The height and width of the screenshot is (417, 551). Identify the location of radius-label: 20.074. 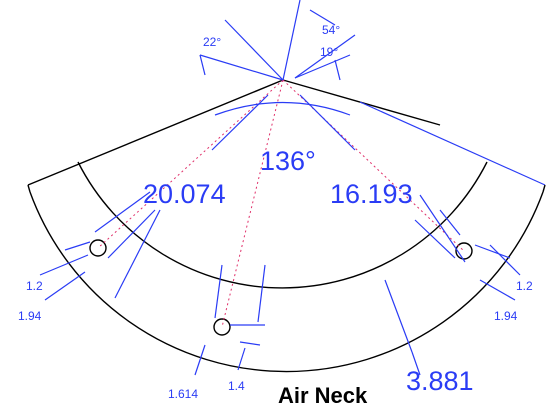
(184, 194).